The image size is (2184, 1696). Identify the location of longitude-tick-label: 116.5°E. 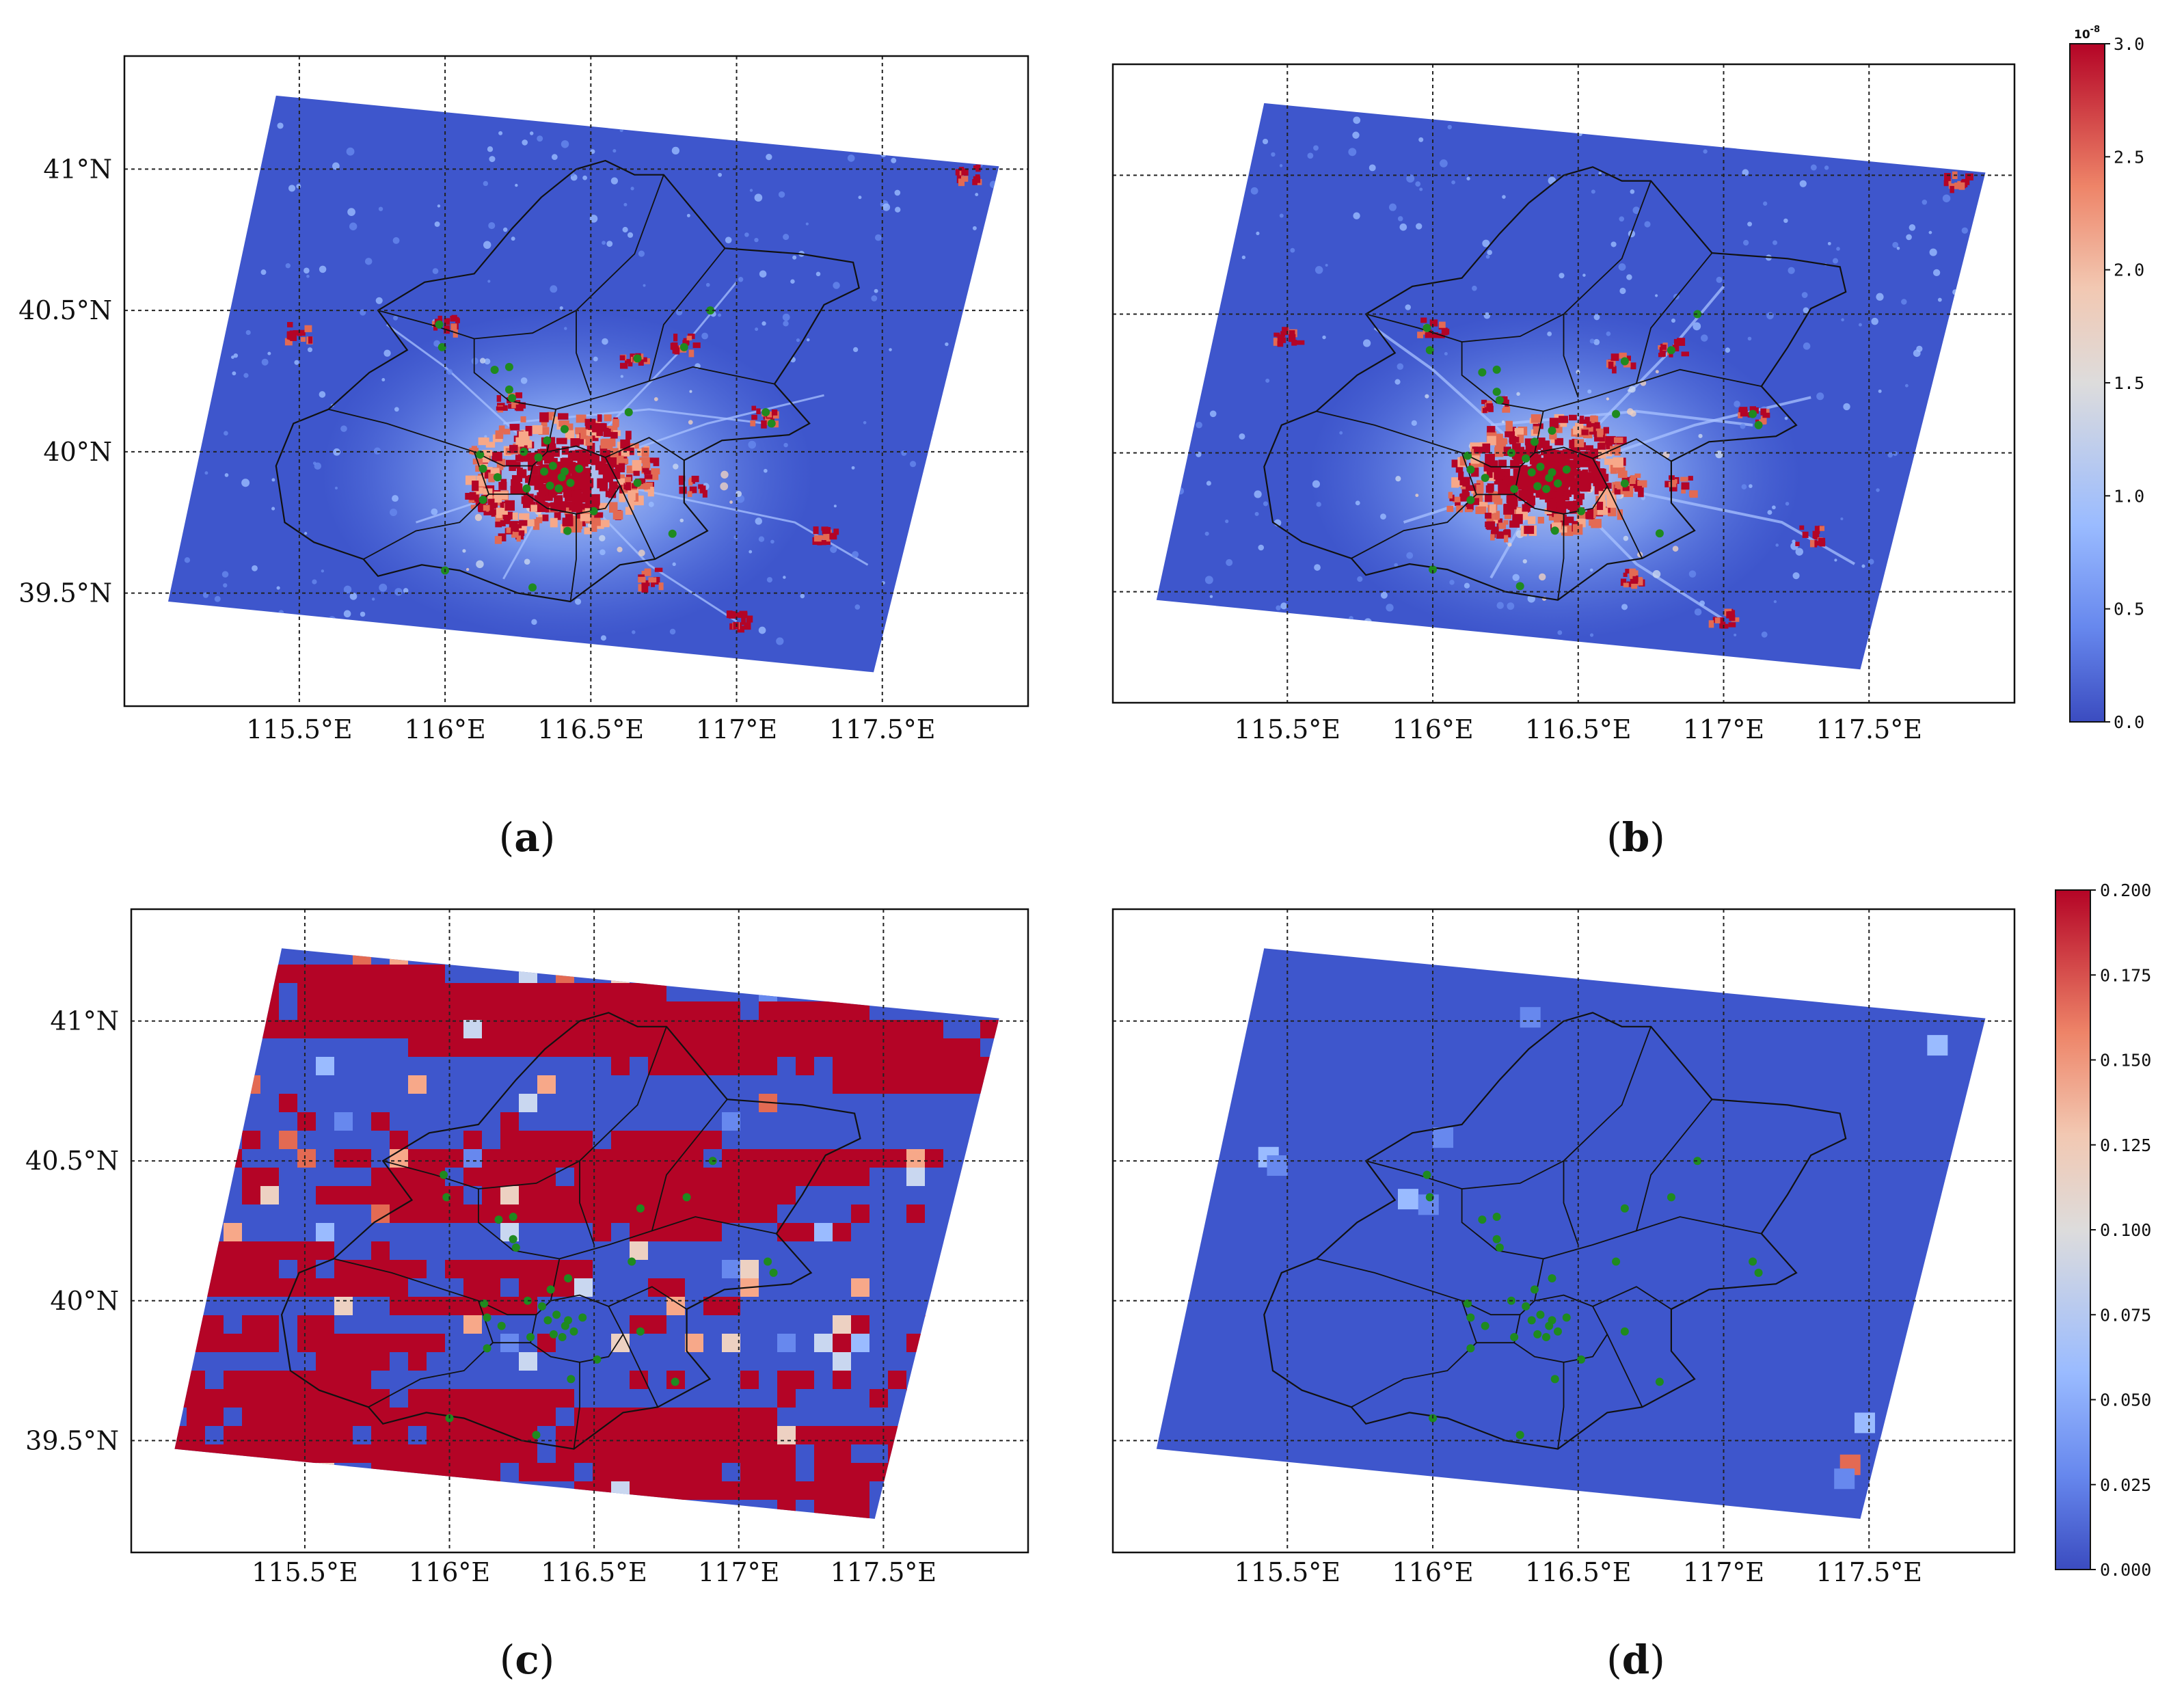
(1578, 729).